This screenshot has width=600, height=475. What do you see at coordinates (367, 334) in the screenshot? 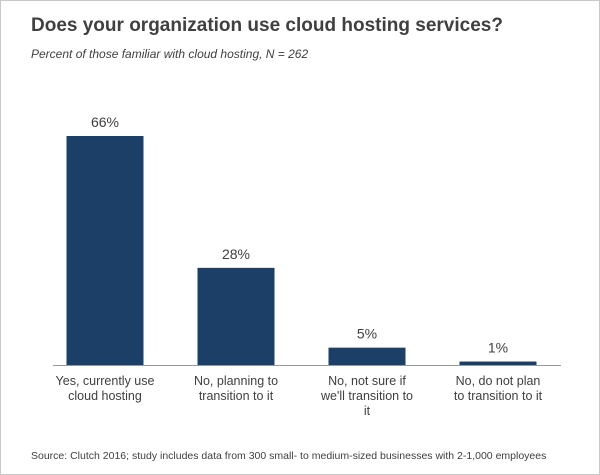
I see `data-label: 5%` at bounding box center [367, 334].